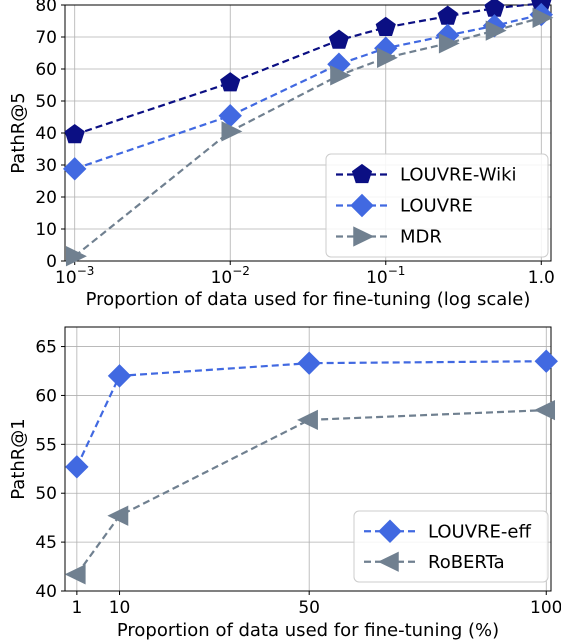  I want to click on y-tick-label: 65, so click(46, 348).